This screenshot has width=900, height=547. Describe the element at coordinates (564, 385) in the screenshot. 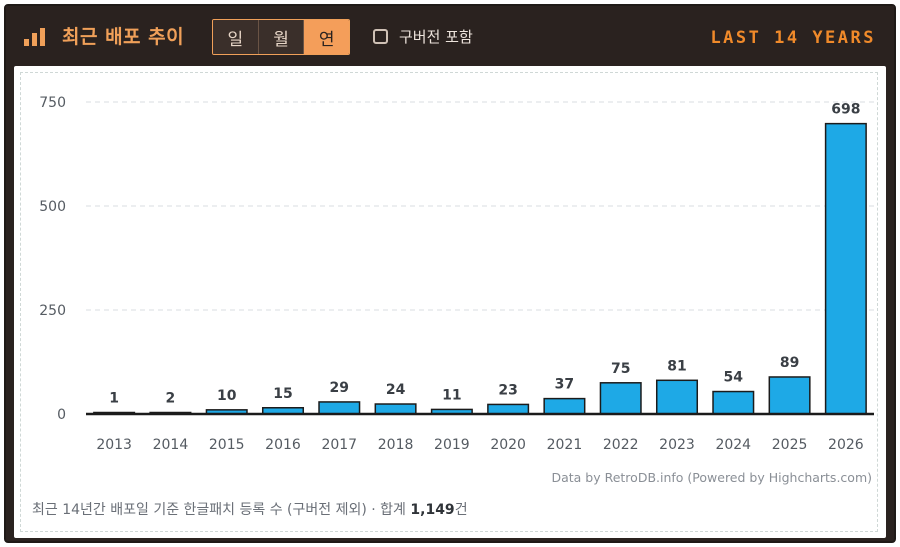

I see `data-label: 37` at that location.